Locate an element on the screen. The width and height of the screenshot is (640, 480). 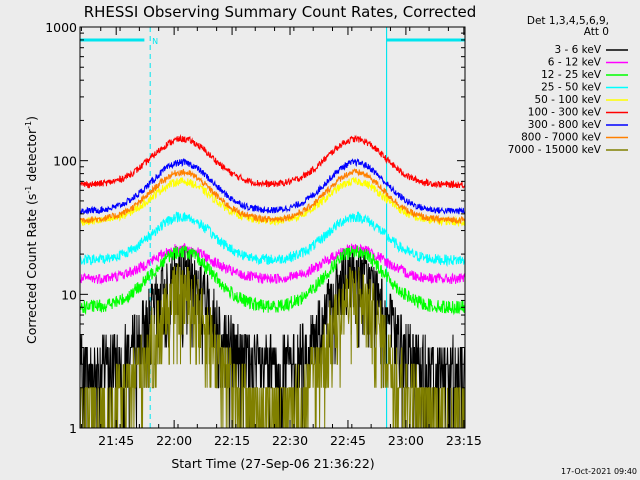
y-tick-label: 100 is located at coordinates (65, 161).